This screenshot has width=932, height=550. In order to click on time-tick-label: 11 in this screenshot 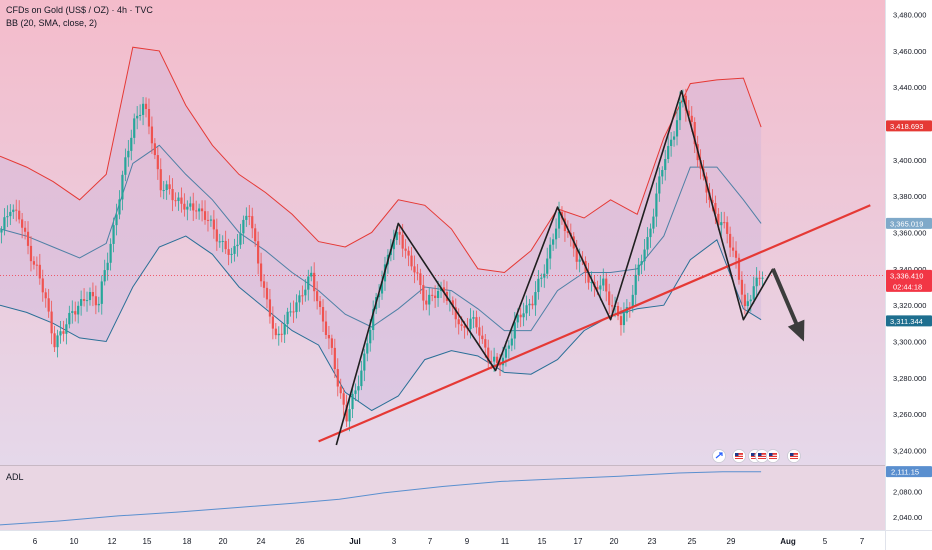, I will do `click(505, 541)`.